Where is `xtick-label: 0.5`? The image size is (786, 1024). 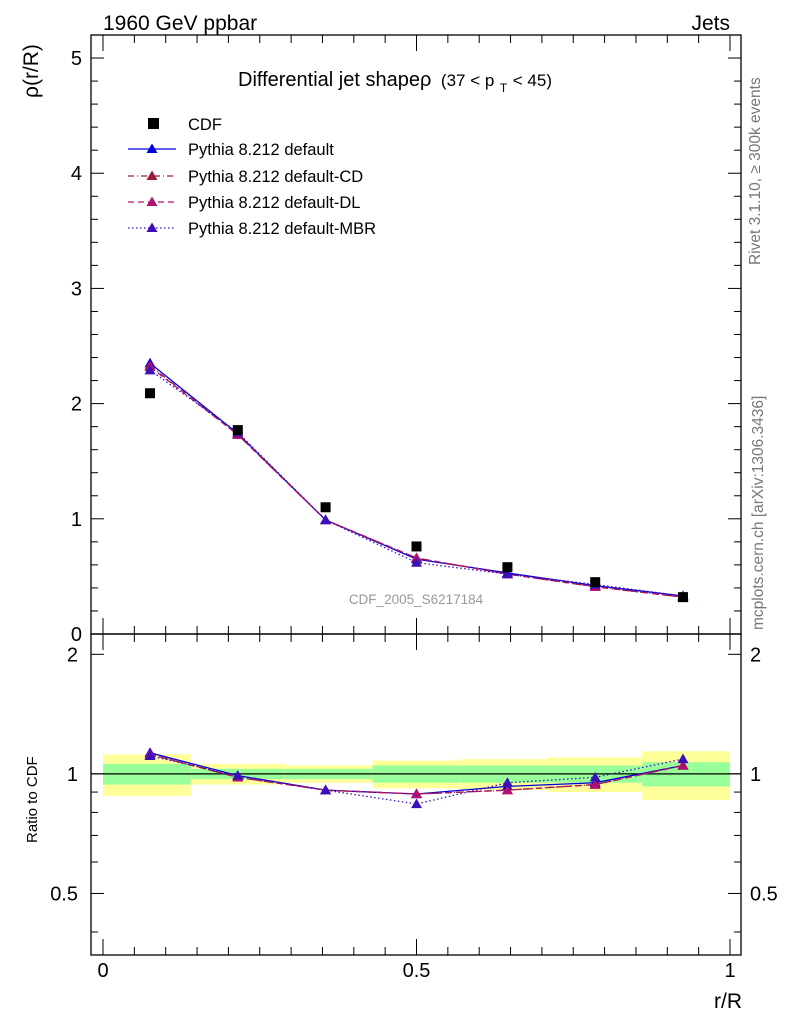 xtick-label: 0.5 is located at coordinates (417, 971).